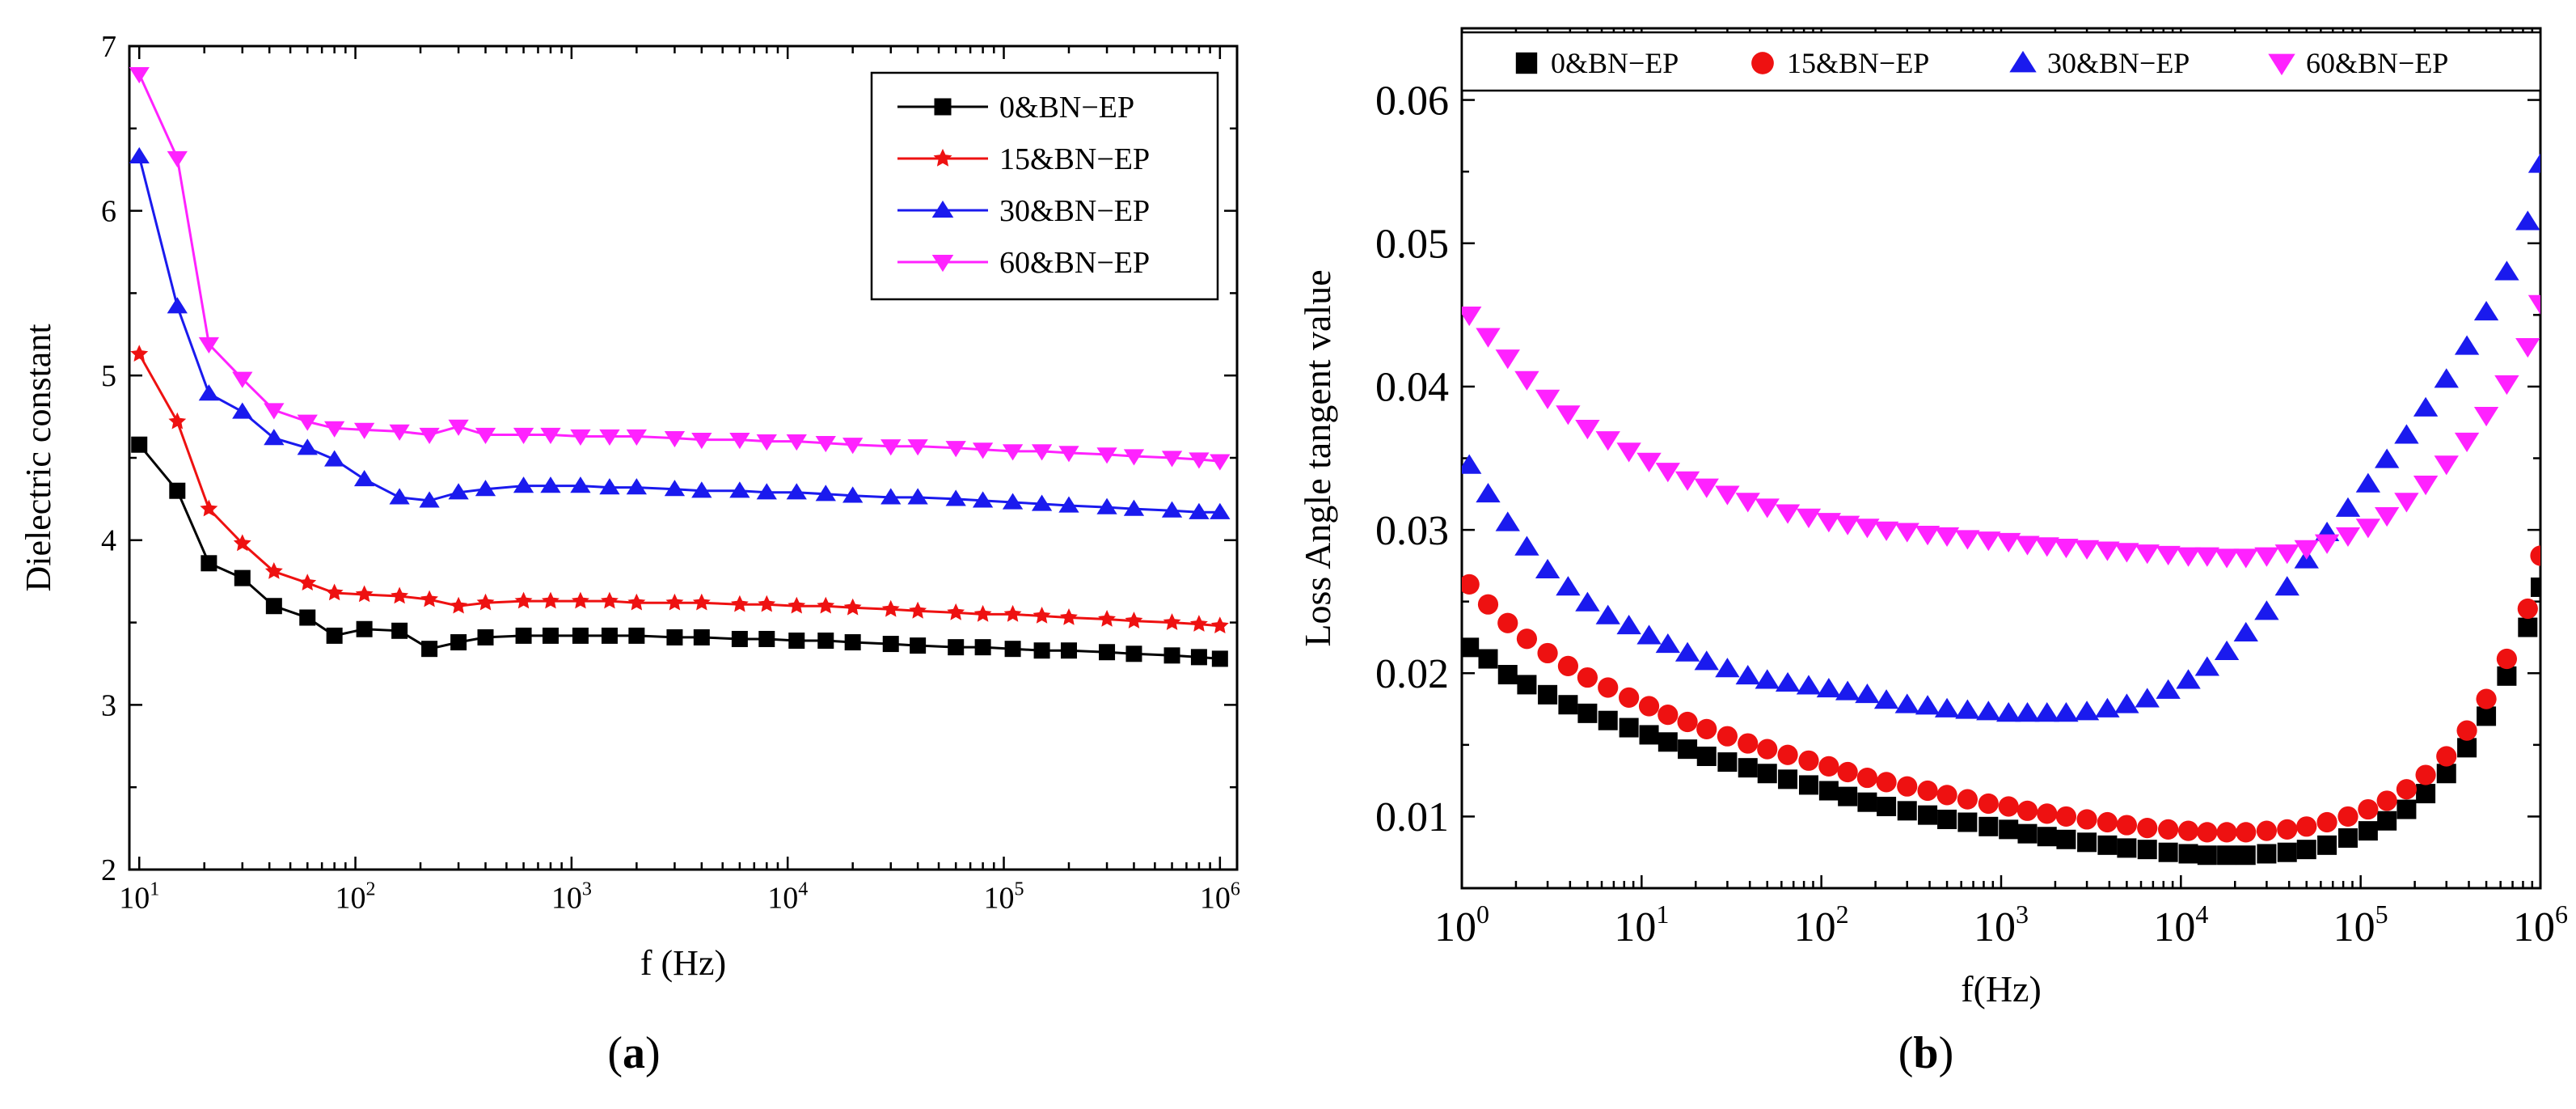  Describe the element at coordinates (1858, 63) in the screenshot. I see `legend-label: 15&BN−EP` at that location.